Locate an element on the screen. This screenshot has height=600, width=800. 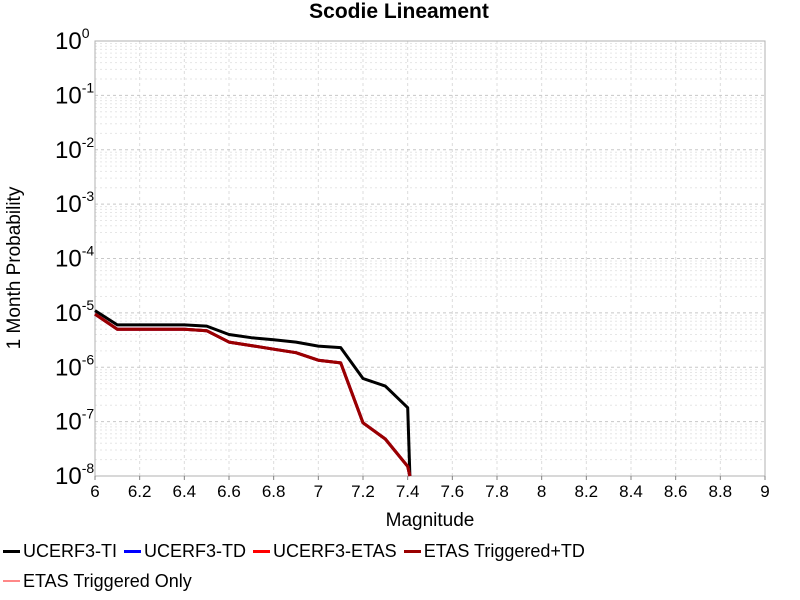
y-tick-label: 10⁻⁷ is located at coordinates (74, 421).